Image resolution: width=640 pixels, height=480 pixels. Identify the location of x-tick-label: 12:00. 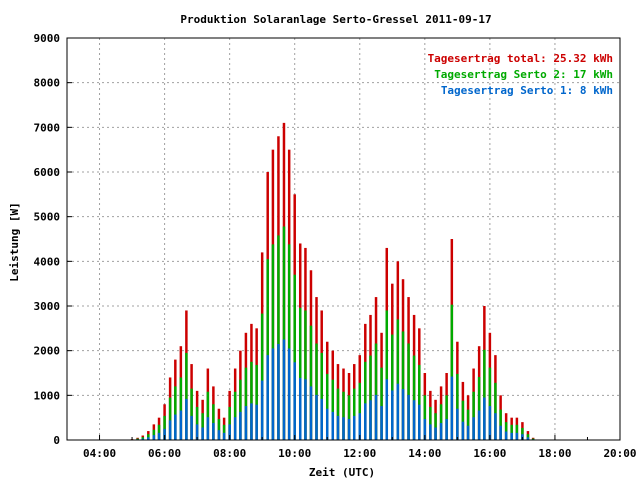
(359, 453).